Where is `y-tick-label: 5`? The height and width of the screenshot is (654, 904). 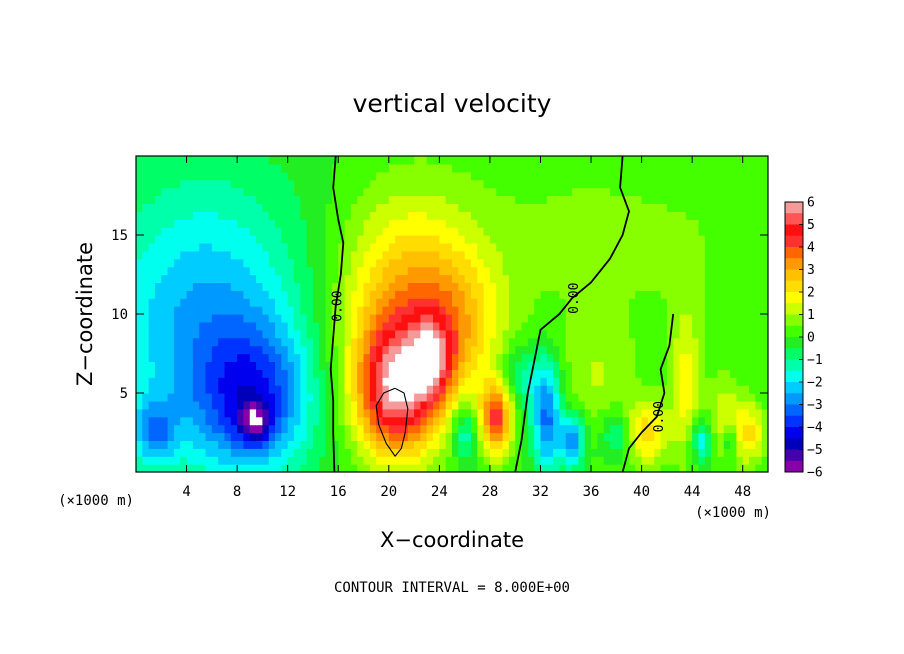
y-tick-label: 5 is located at coordinates (124, 394).